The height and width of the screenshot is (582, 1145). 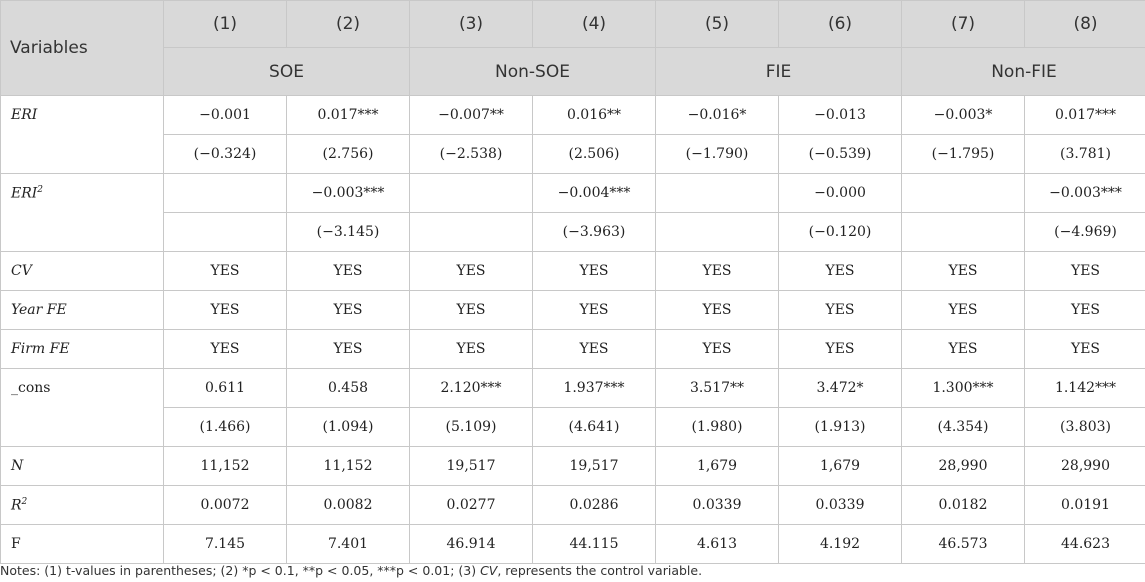 What do you see at coordinates (82, 349) in the screenshot?
I see `row-label-firm-fe: Firm FE` at bounding box center [82, 349].